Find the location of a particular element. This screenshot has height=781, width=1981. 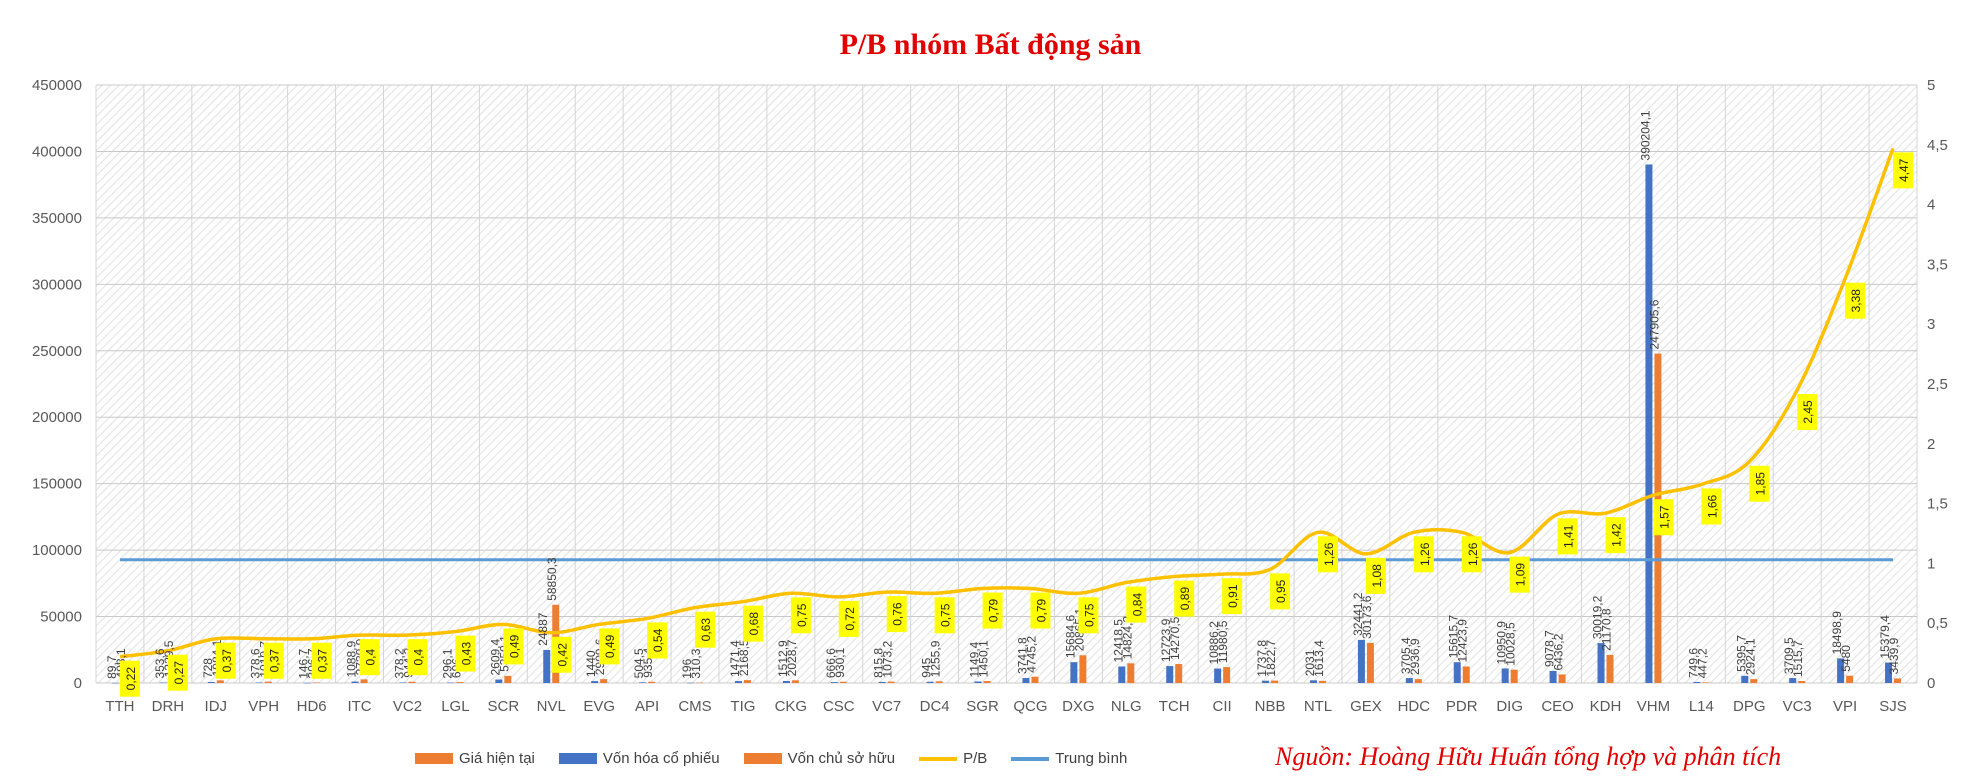

pb-label-group: 0,63 is located at coordinates (705, 629).